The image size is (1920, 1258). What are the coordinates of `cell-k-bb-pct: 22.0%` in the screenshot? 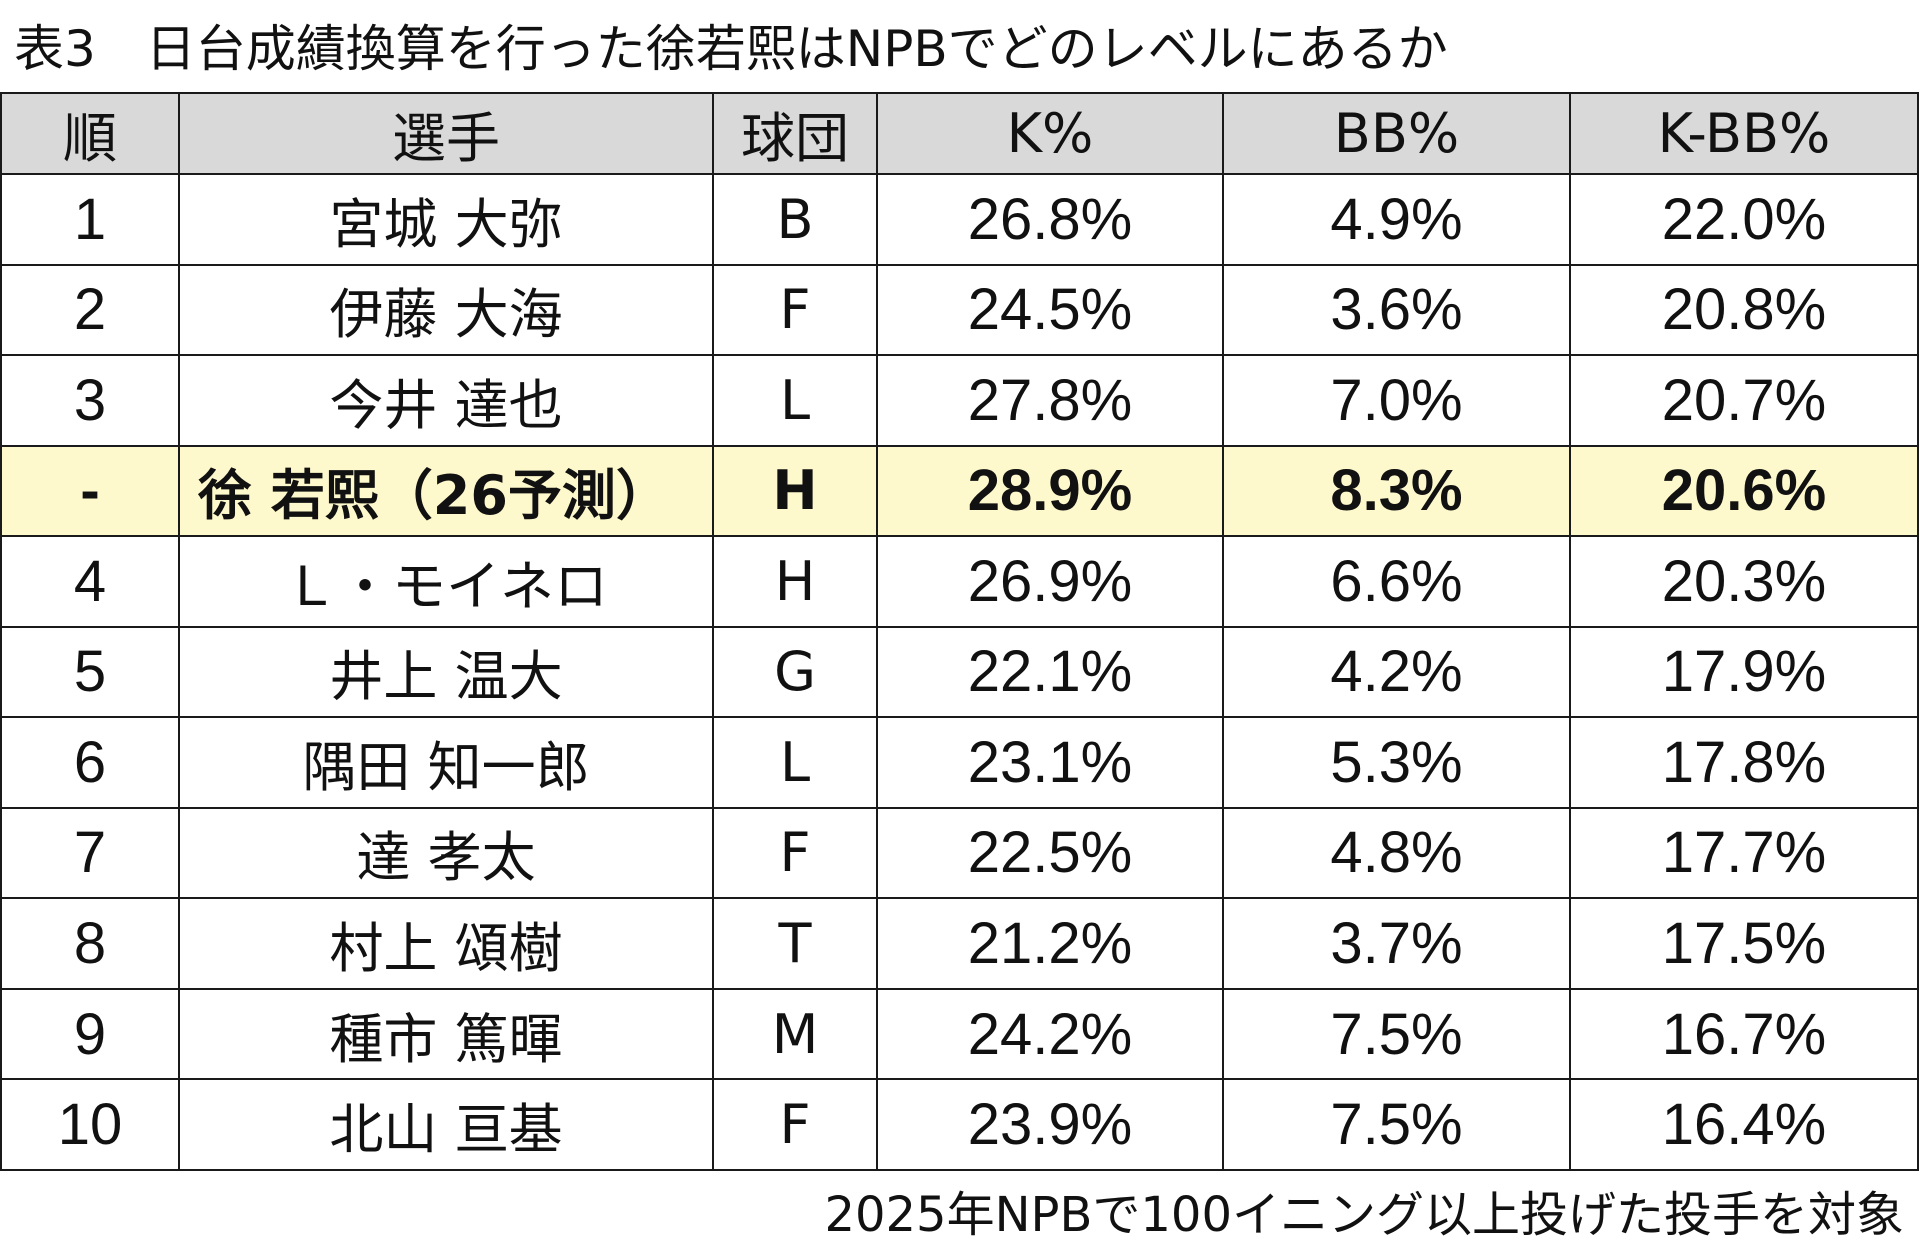 It's located at (1744, 219).